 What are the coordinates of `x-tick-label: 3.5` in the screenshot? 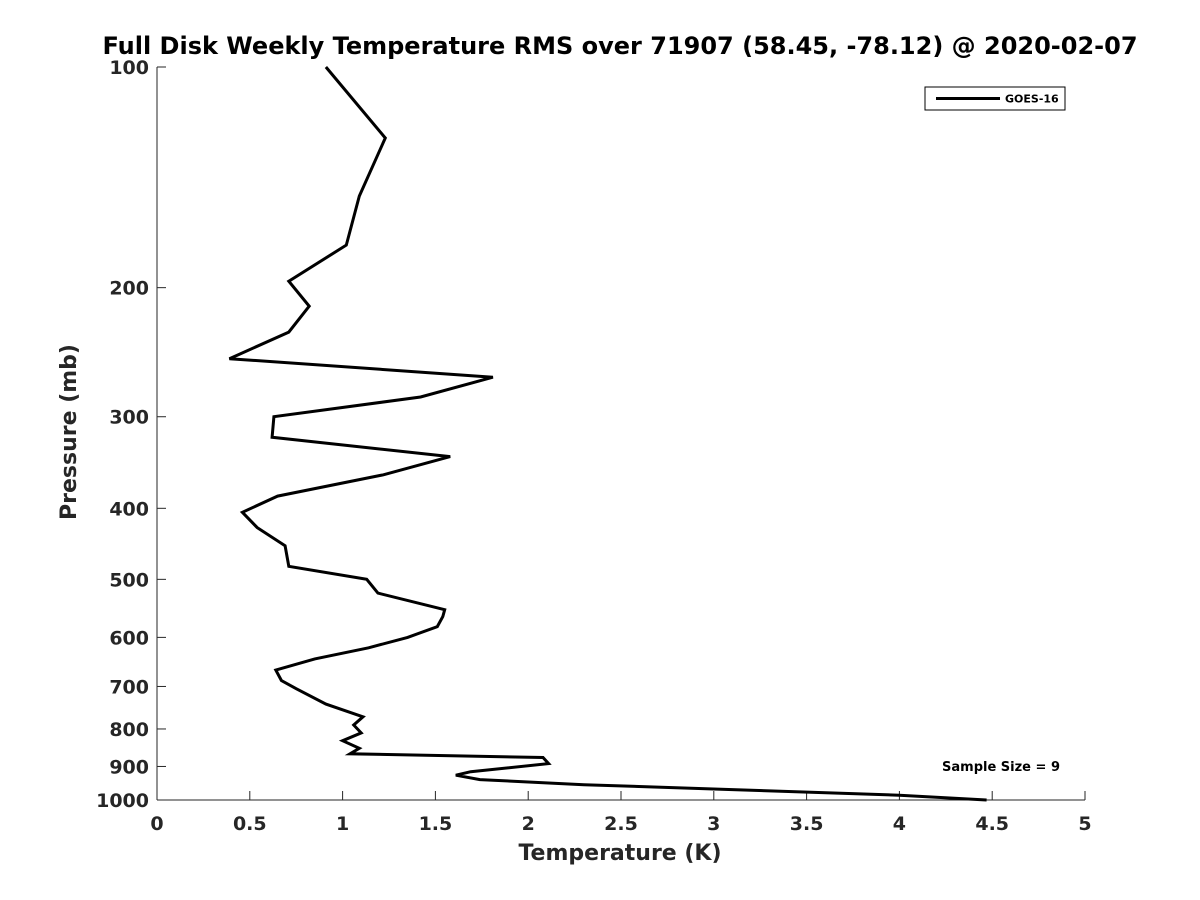 It's located at (807, 824).